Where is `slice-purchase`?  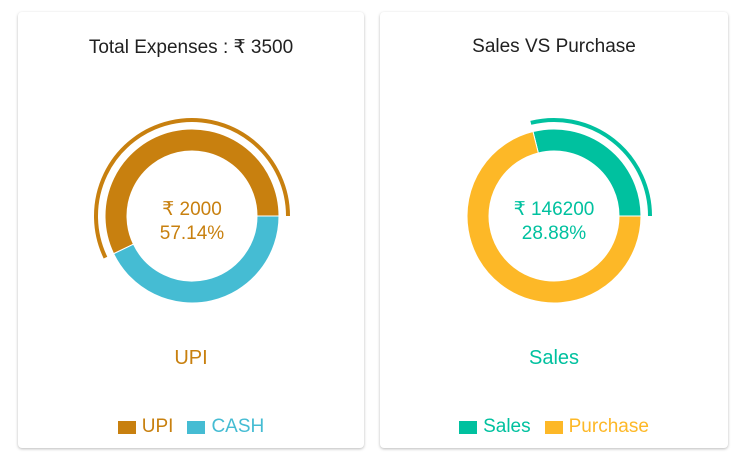 slice-purchase is located at coordinates (554, 217).